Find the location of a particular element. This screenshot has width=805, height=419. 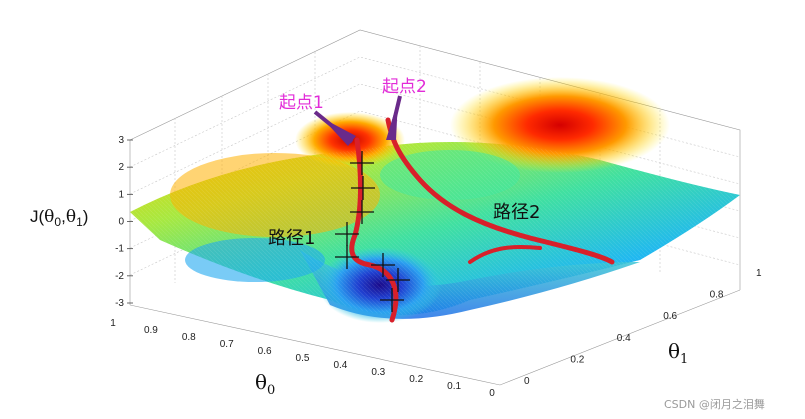

theta0-tick-label: 1 is located at coordinates (113, 323).